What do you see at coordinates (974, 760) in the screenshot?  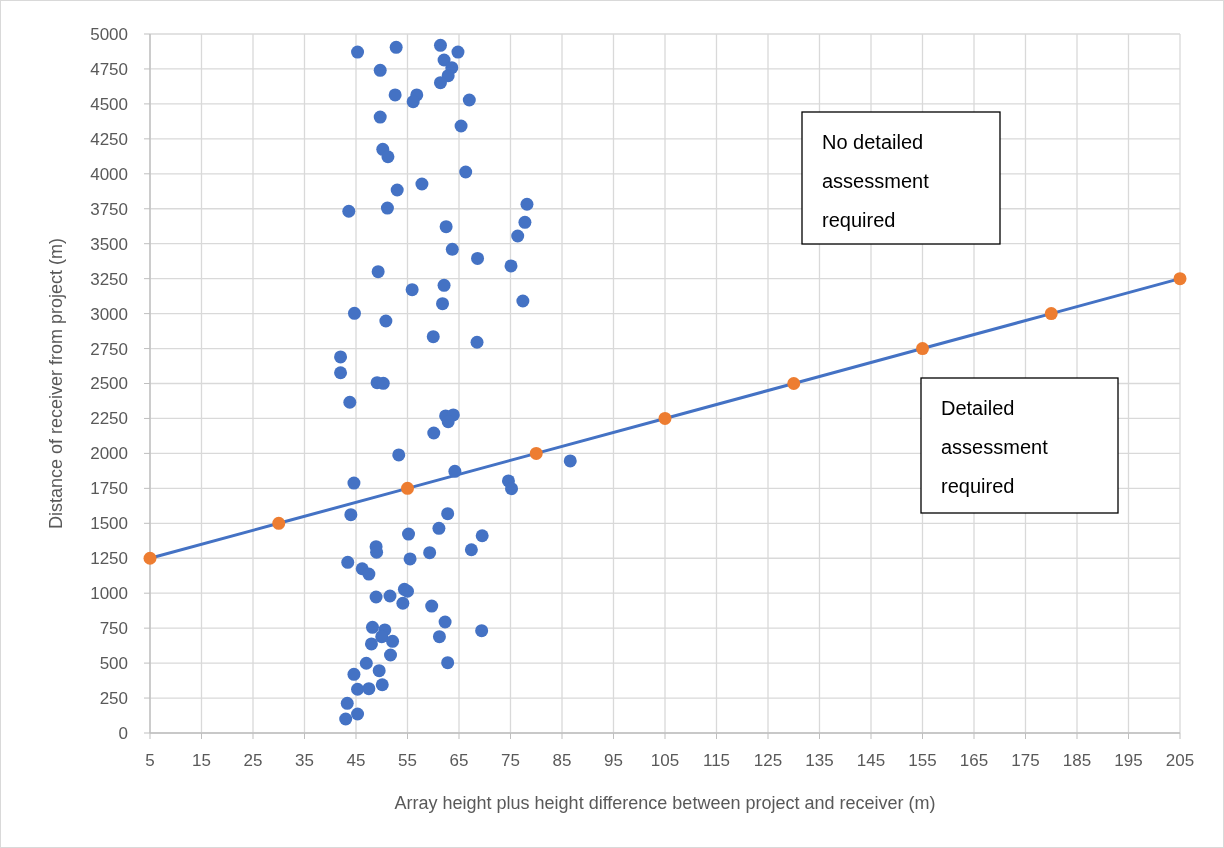 I see `x-tick-label: 165` at bounding box center [974, 760].